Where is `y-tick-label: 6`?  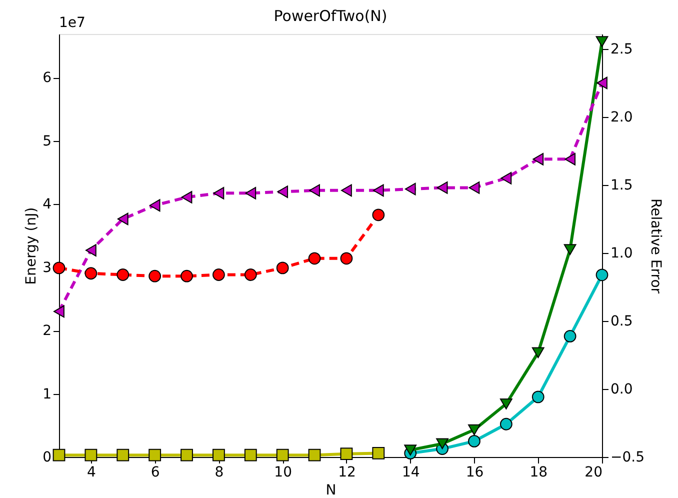 y-tick-label: 6 is located at coordinates (47, 78).